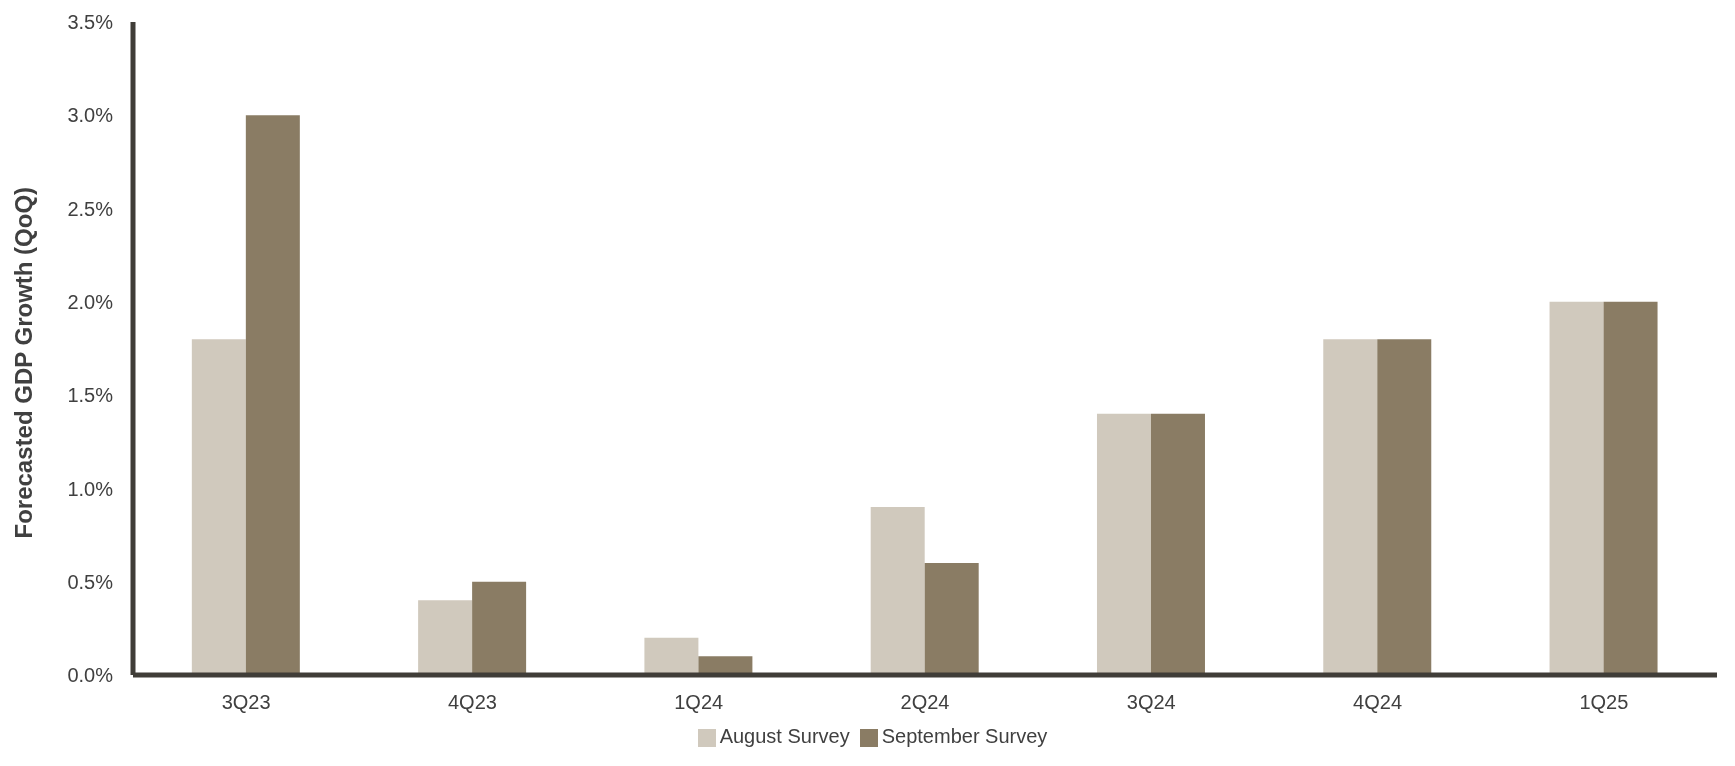 Image resolution: width=1735 pixels, height=766 pixels. What do you see at coordinates (1378, 702) in the screenshot?
I see `x-tick-label: 4Q24` at bounding box center [1378, 702].